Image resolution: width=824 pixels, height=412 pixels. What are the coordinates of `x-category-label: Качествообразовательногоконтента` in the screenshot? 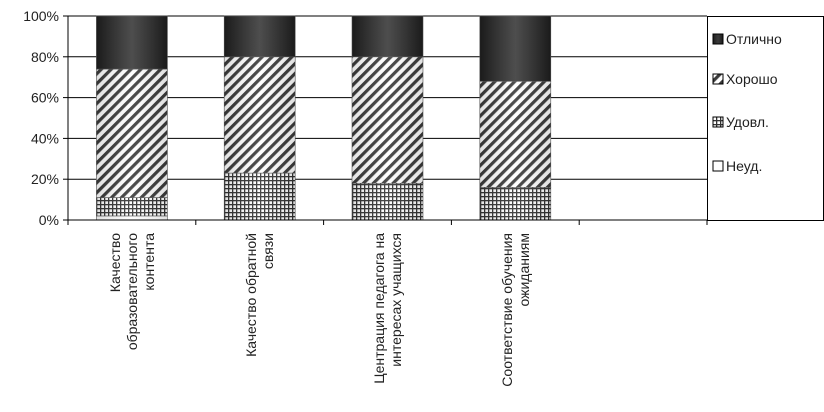 It's located at (132, 291).